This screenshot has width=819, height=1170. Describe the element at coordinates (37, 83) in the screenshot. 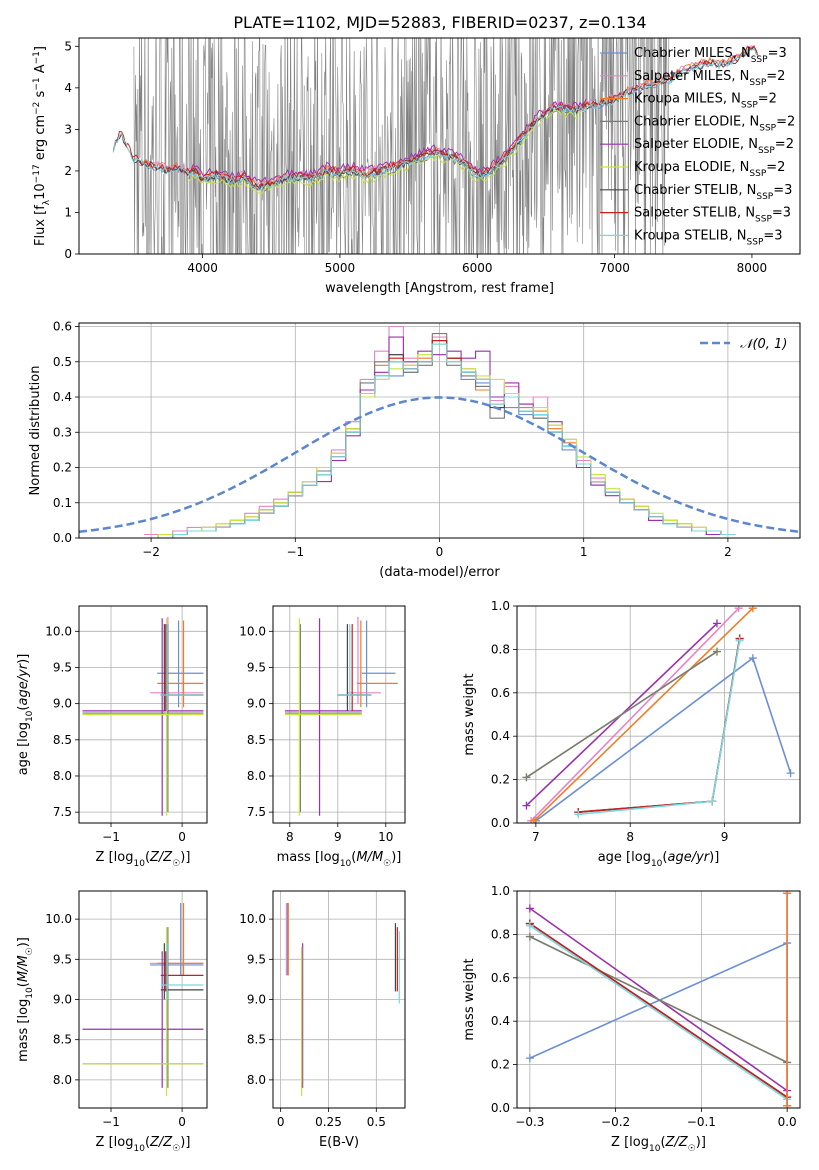

I see `label-part: −1` at that location.